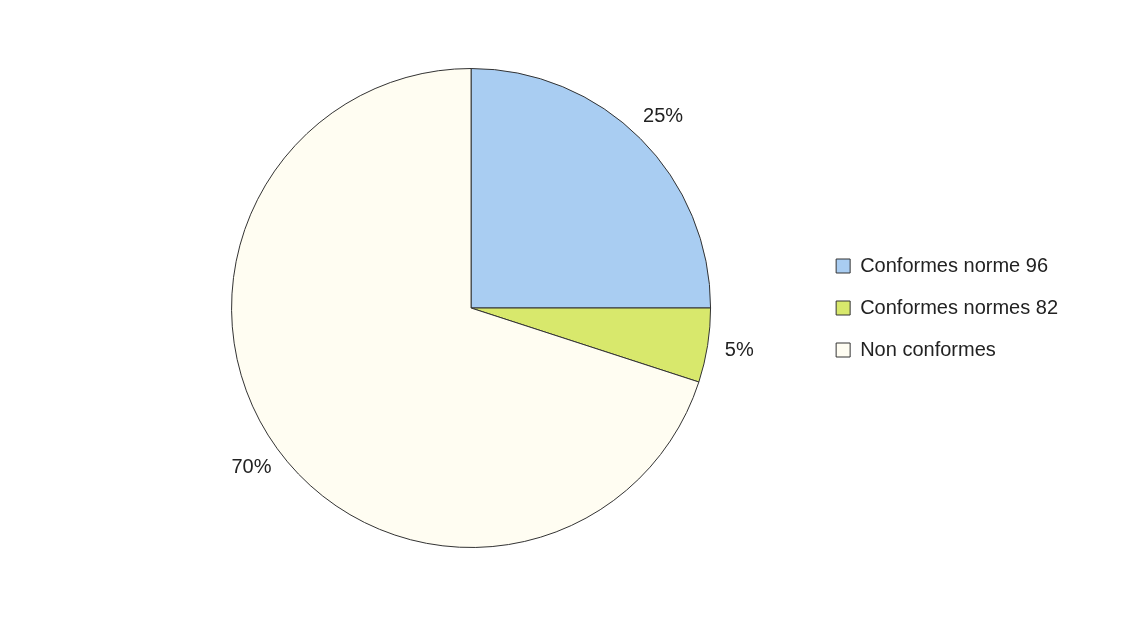  Describe the element at coordinates (928, 348) in the screenshot. I see `legend-label: Non conformes` at that location.